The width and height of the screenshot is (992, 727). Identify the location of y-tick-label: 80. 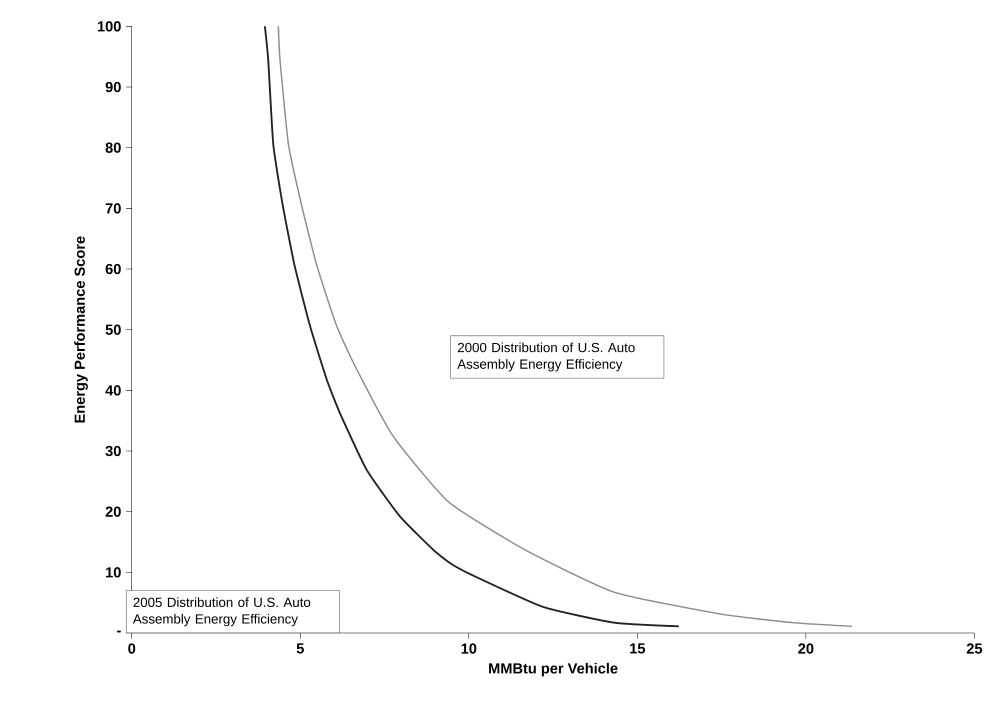
(113, 147).